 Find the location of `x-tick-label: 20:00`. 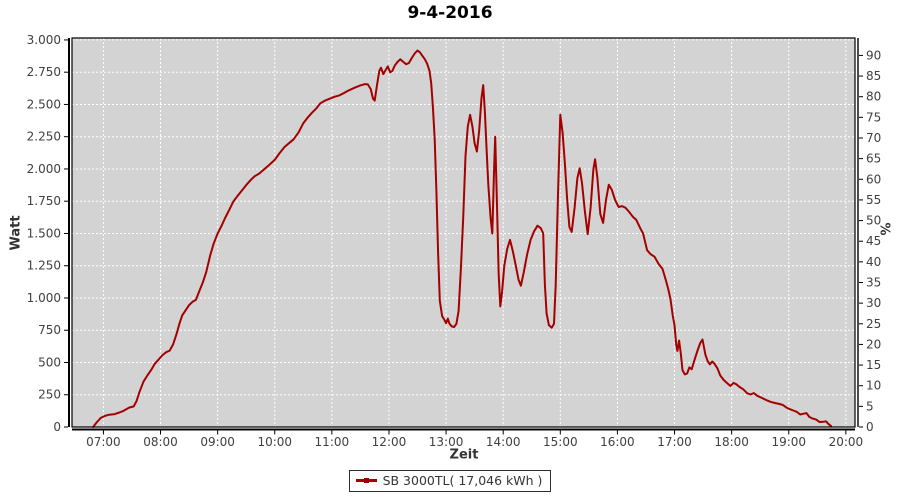

x-tick-label: 20:00 is located at coordinates (846, 442).